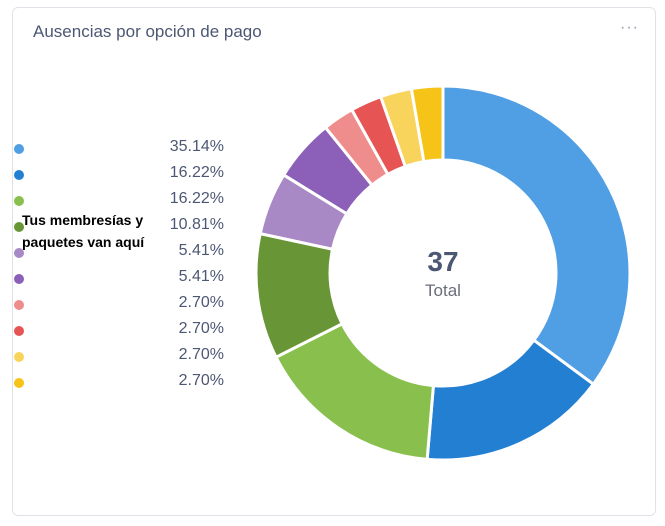  I want to click on total-label: Total, so click(443, 290).